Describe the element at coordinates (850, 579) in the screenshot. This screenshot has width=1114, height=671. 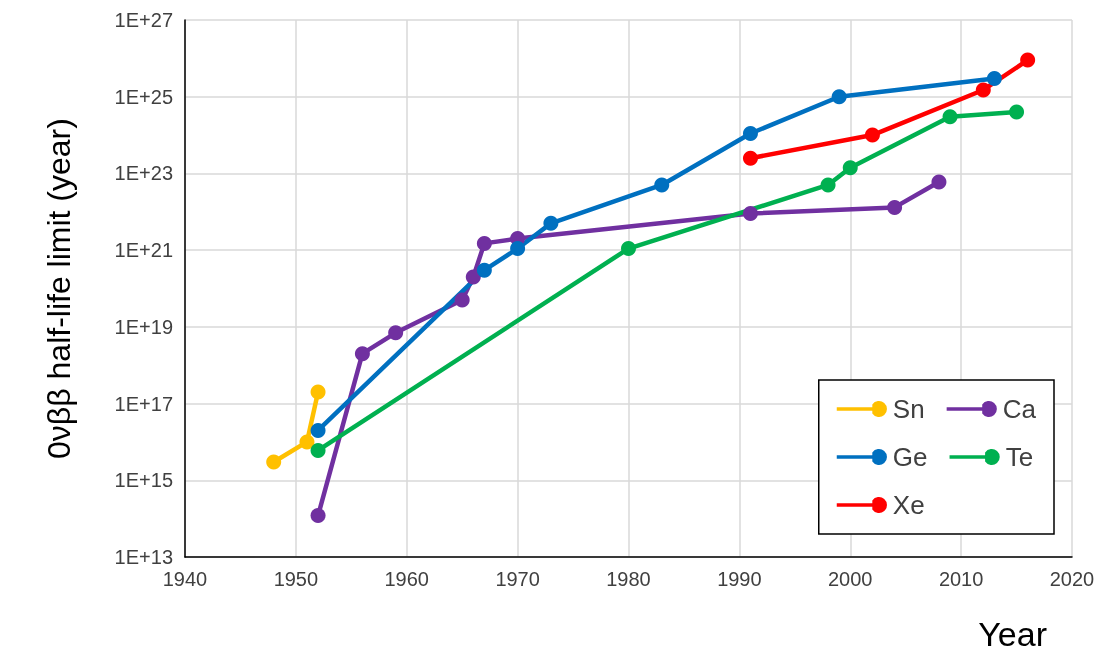
I see `x-tick-label: 2000` at that location.